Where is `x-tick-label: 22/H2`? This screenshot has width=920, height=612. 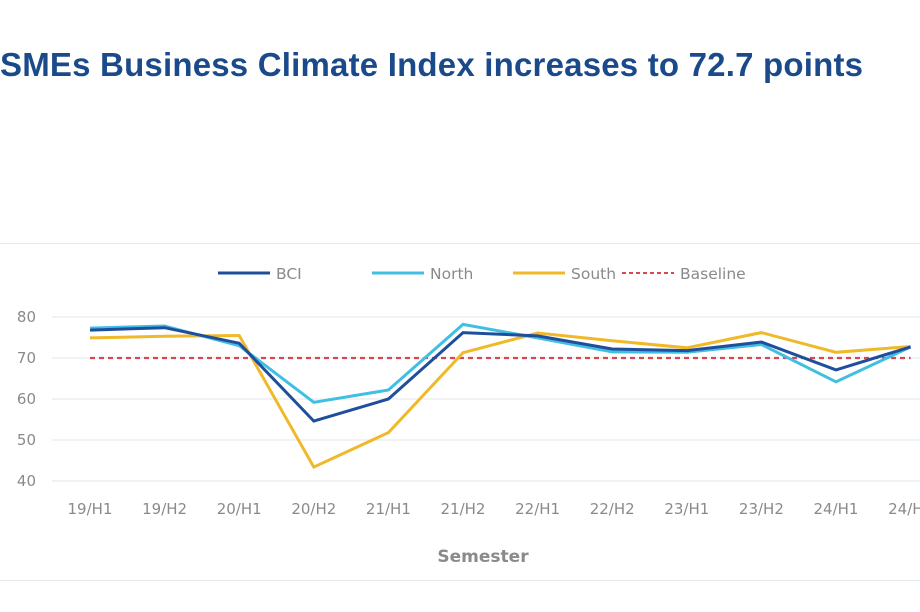
x-tick-label: 22/H2 is located at coordinates (612, 509).